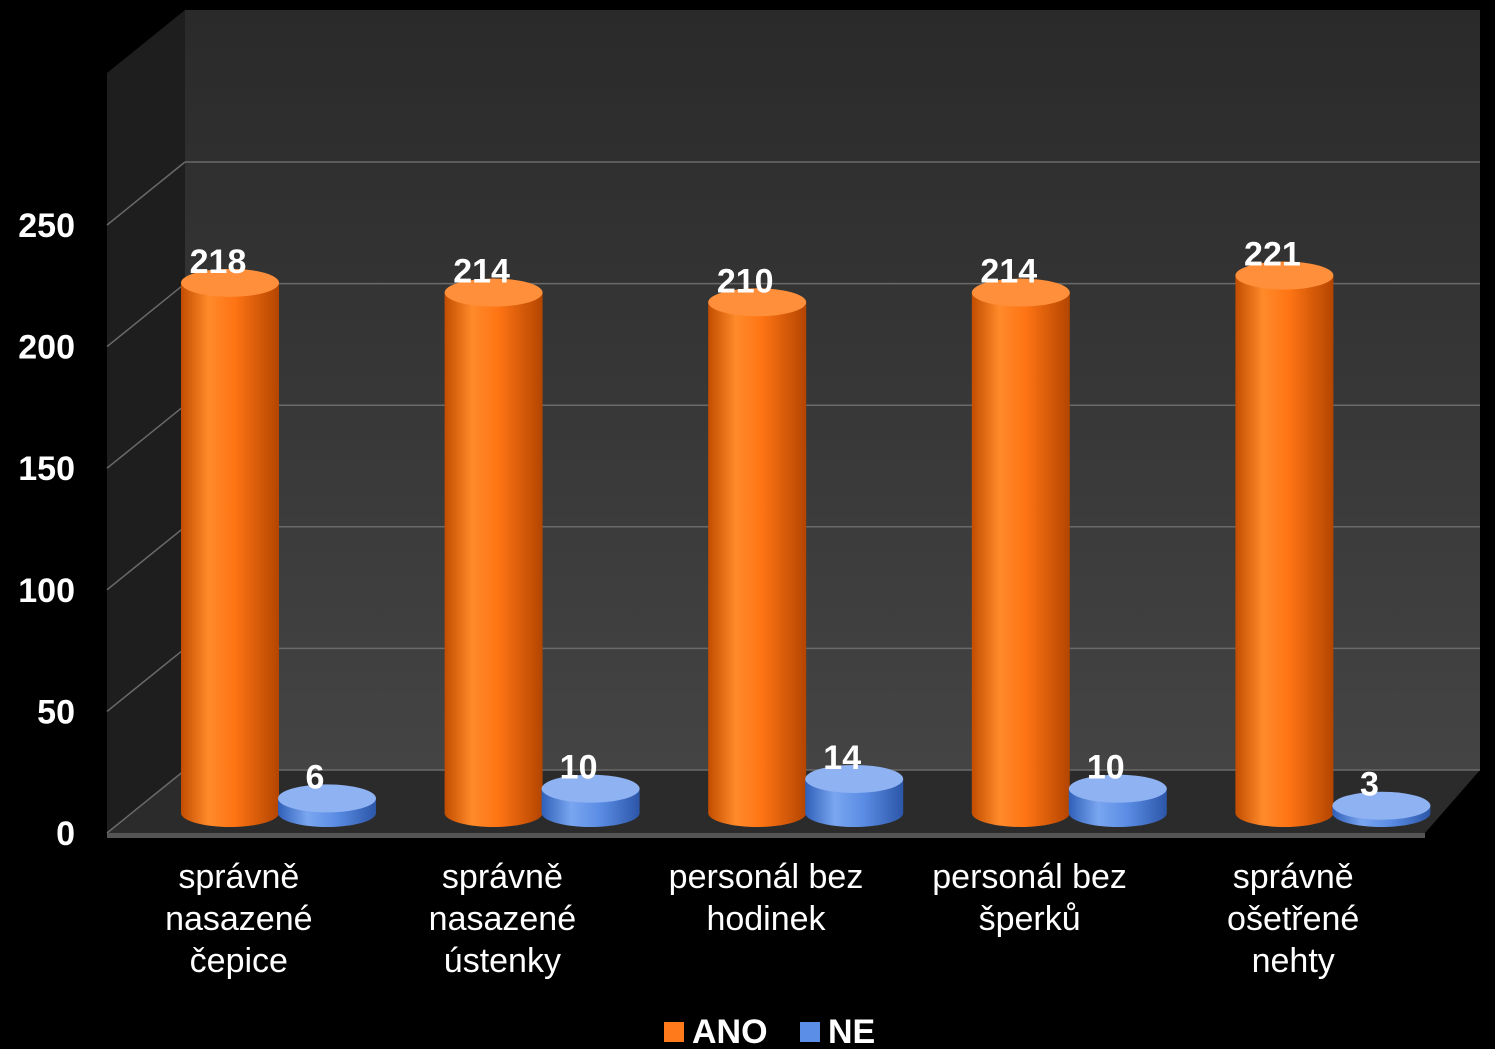 The image size is (1495, 1049). Describe the element at coordinates (46, 591) in the screenshot. I see `y-tick-label: 100` at that location.